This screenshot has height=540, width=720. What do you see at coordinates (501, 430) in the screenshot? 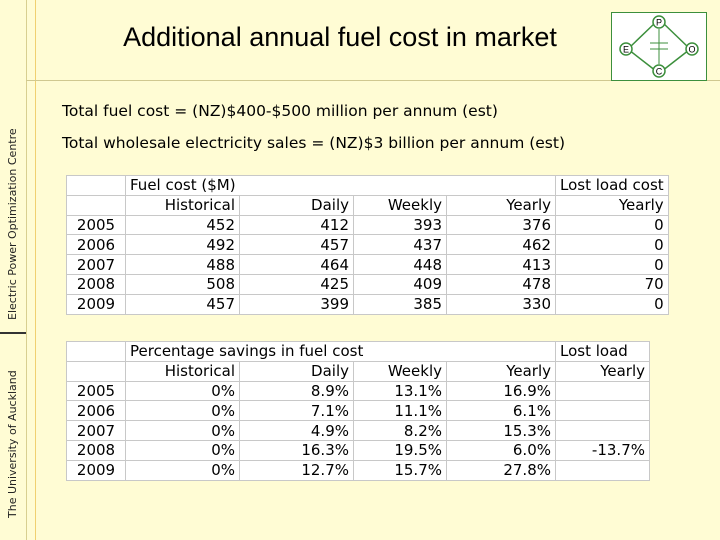
I see `table-cell: 15.3%` at bounding box center [501, 430].